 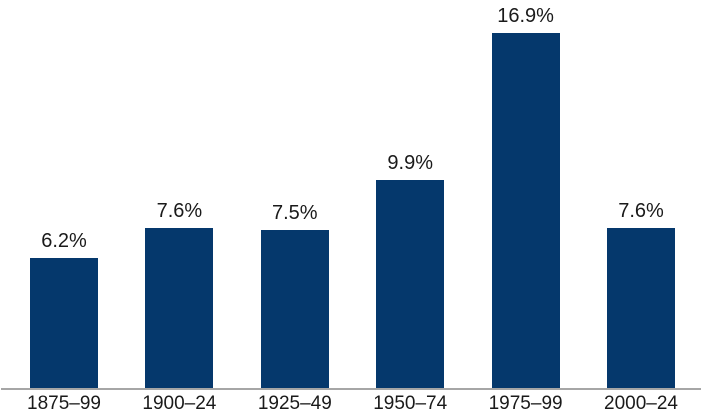 What do you see at coordinates (294, 403) in the screenshot?
I see `x-axis-label: 1925–49` at bounding box center [294, 403].